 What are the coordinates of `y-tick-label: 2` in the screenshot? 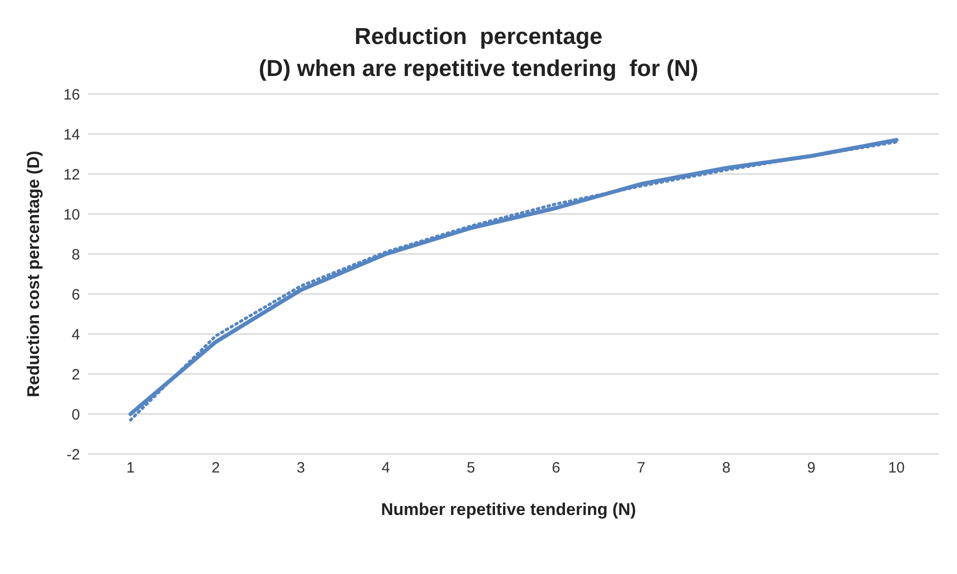 It's located at (76, 375).